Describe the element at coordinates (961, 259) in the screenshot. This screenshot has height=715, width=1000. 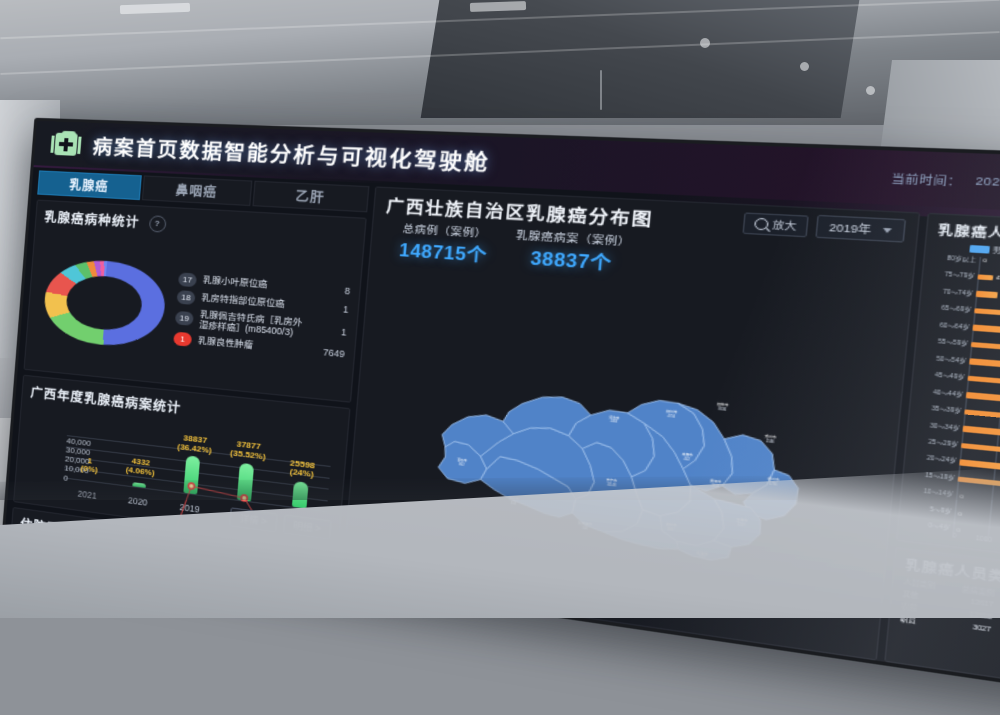
I see `age-tick: 80岁以上` at that location.